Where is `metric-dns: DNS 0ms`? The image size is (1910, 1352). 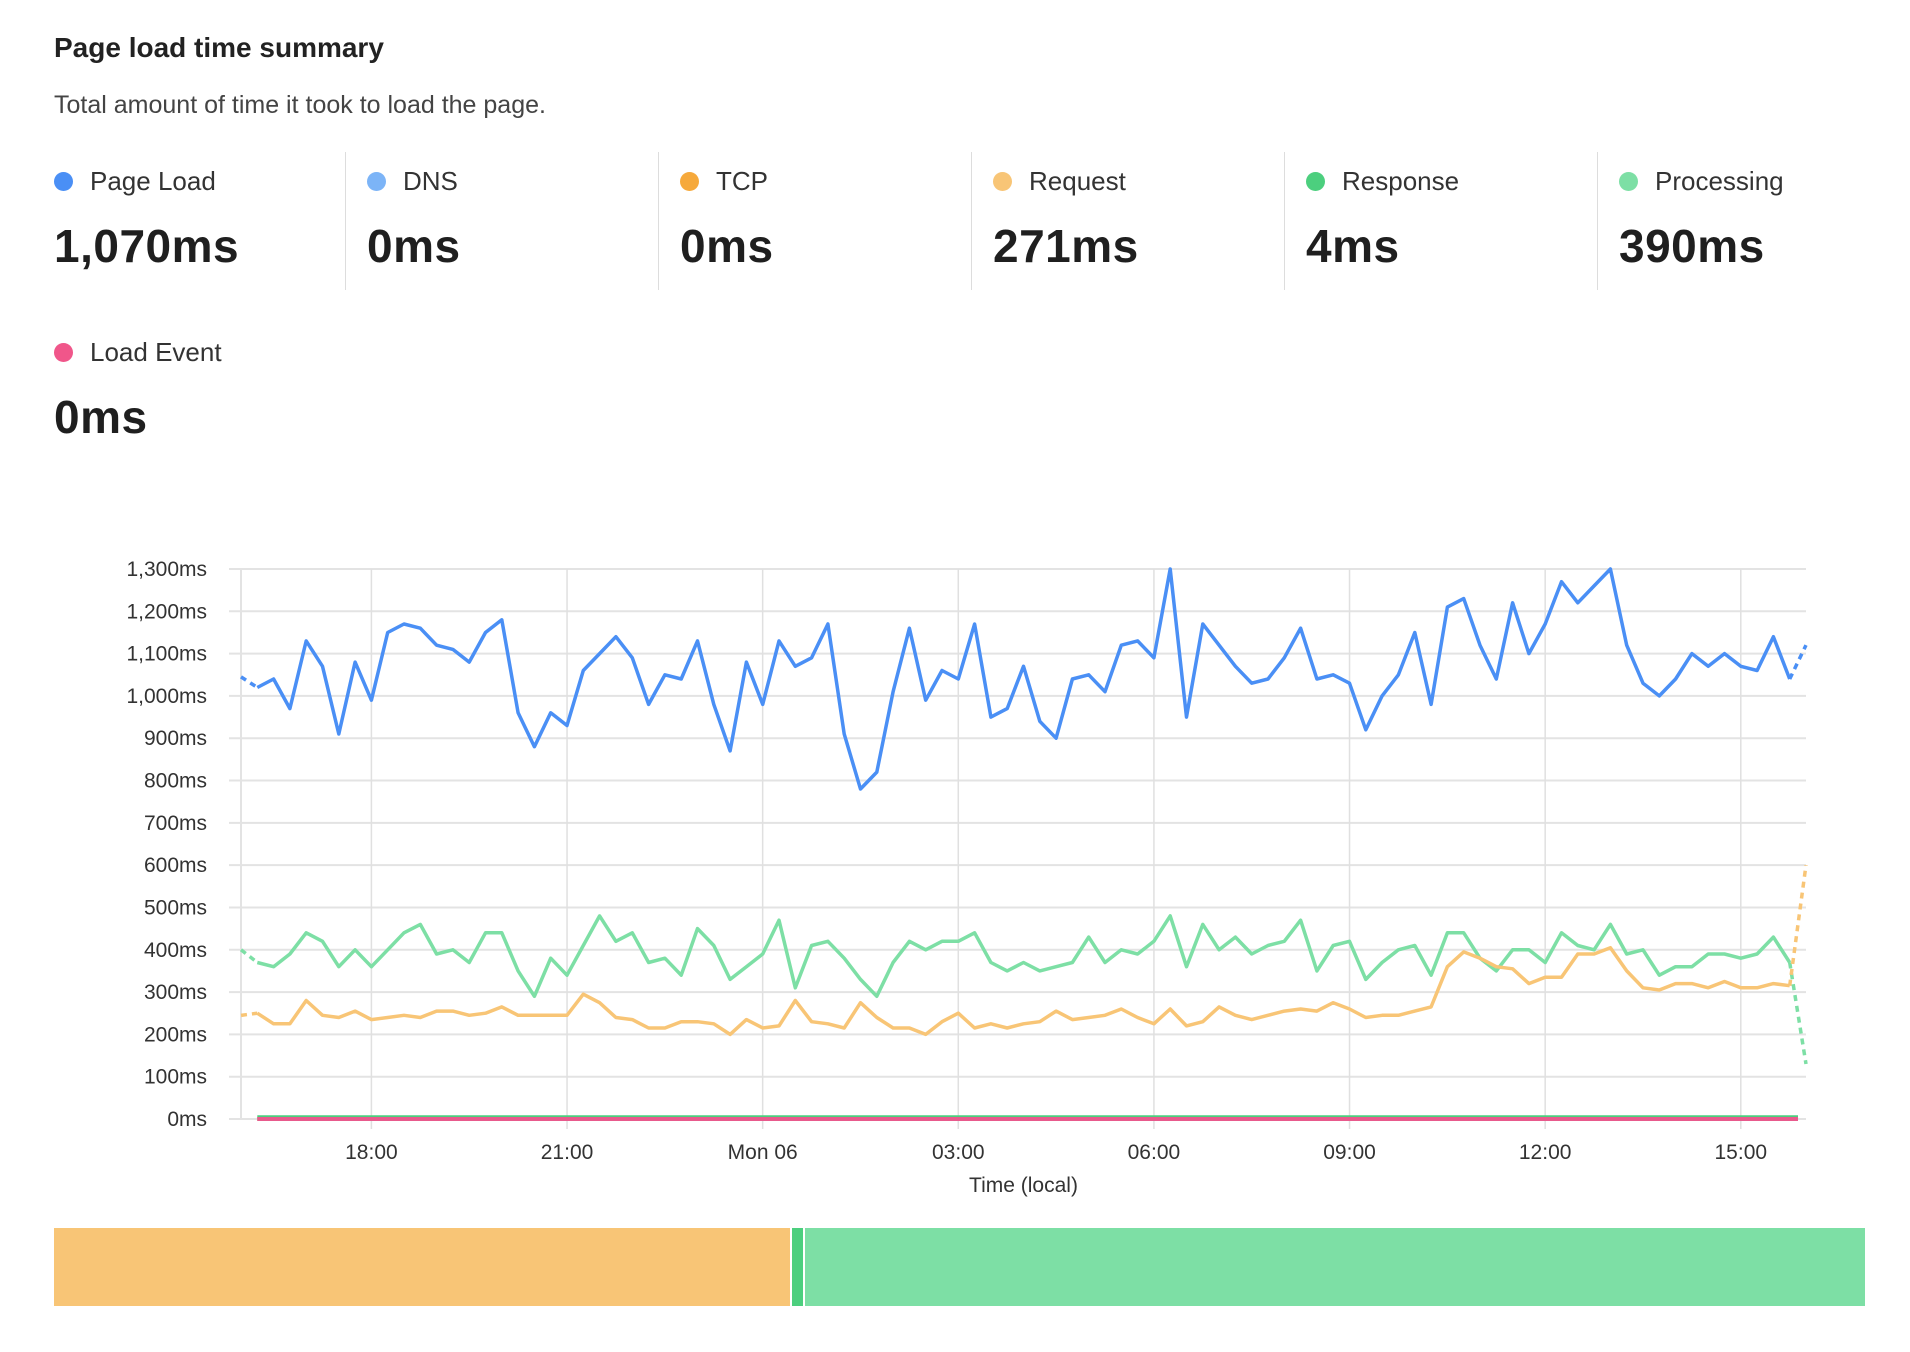 metric-dns: DNS 0ms is located at coordinates (523, 234).